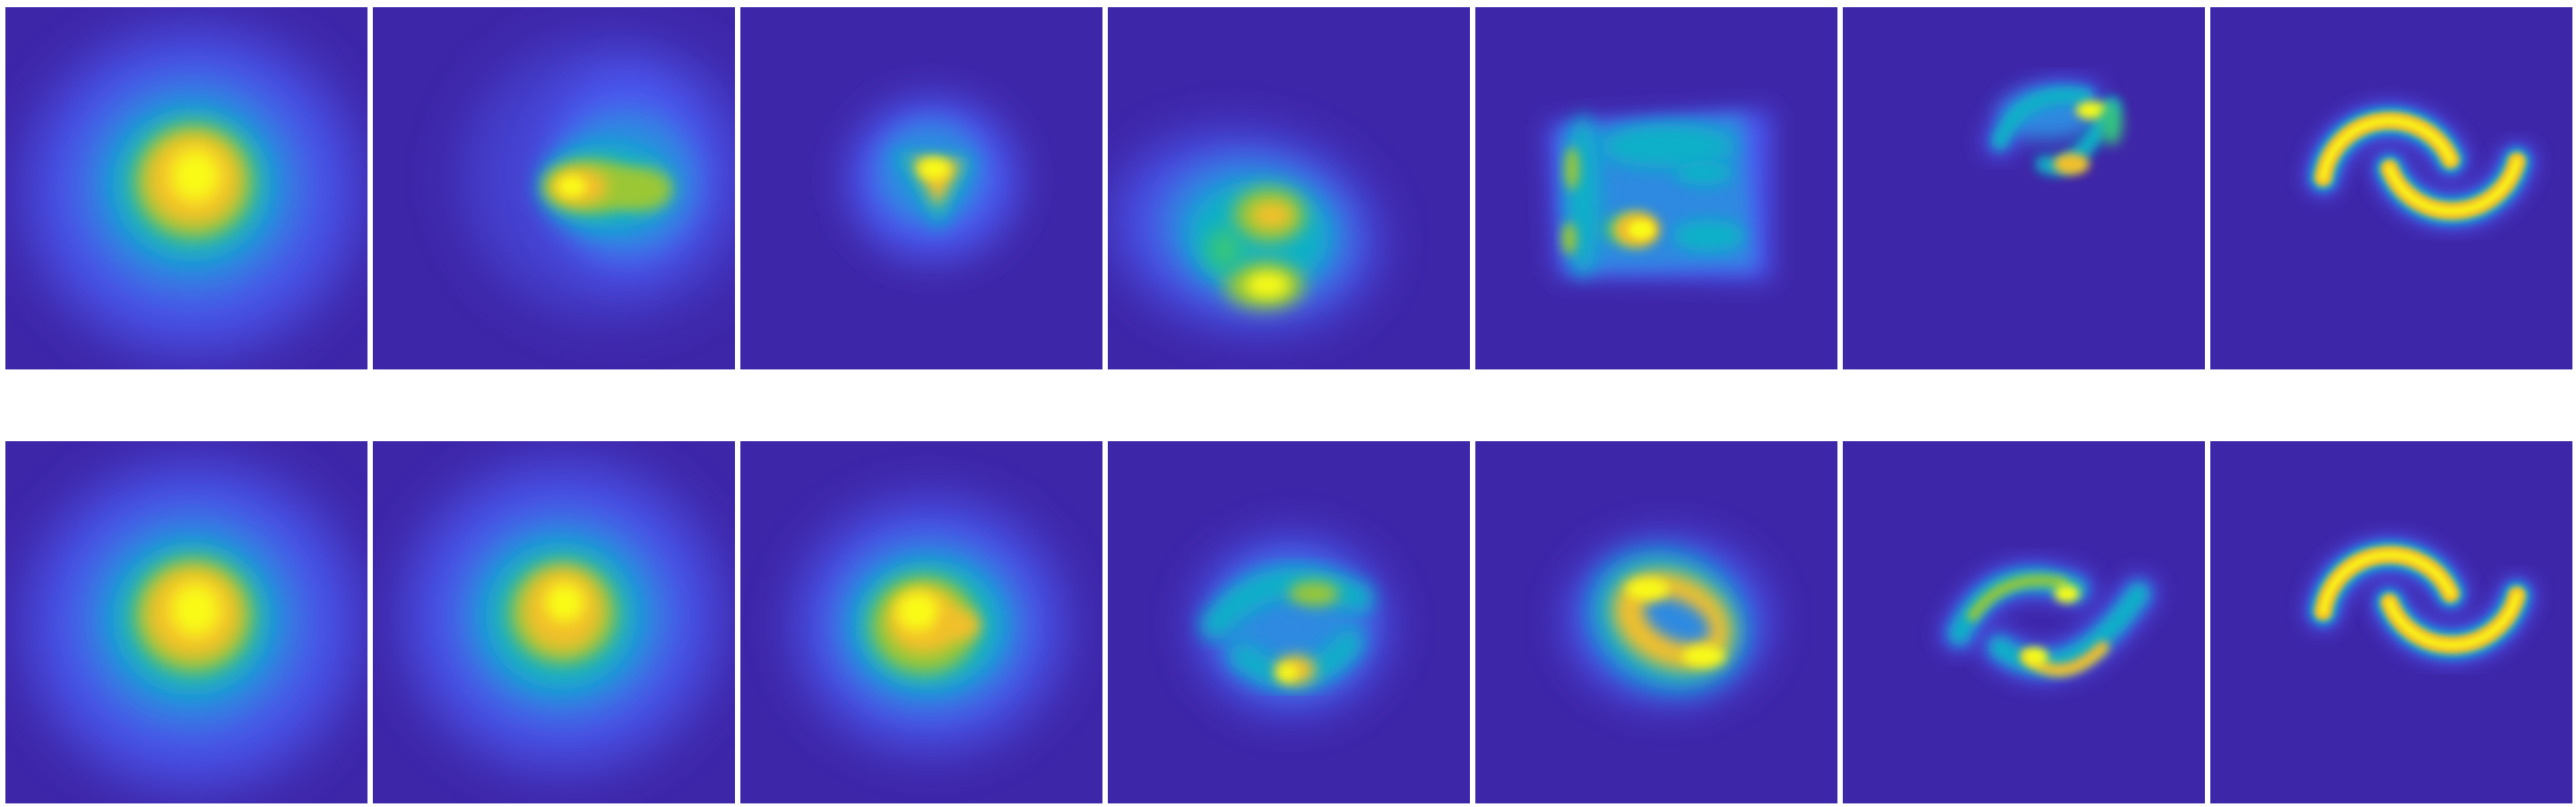  I want to click on density-heatmap-crescent-forming-blob, so click(1289, 622).